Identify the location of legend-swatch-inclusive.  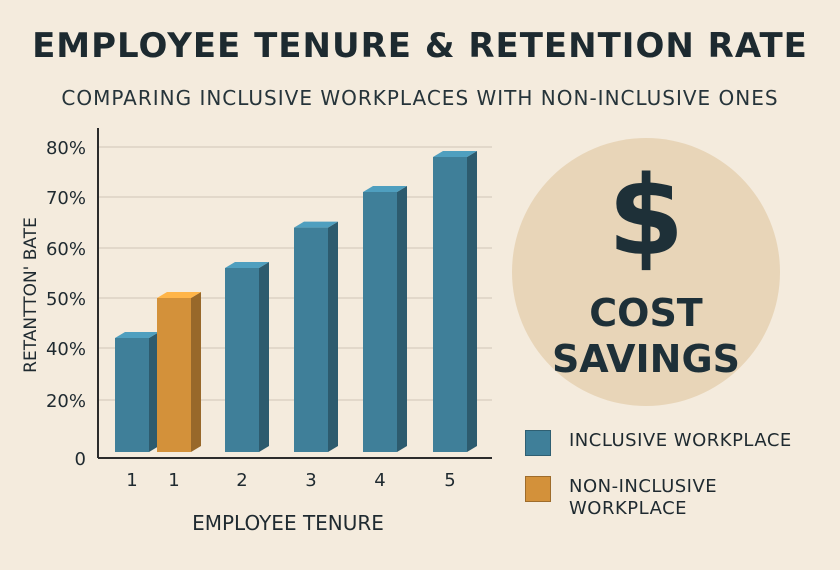
(538, 443).